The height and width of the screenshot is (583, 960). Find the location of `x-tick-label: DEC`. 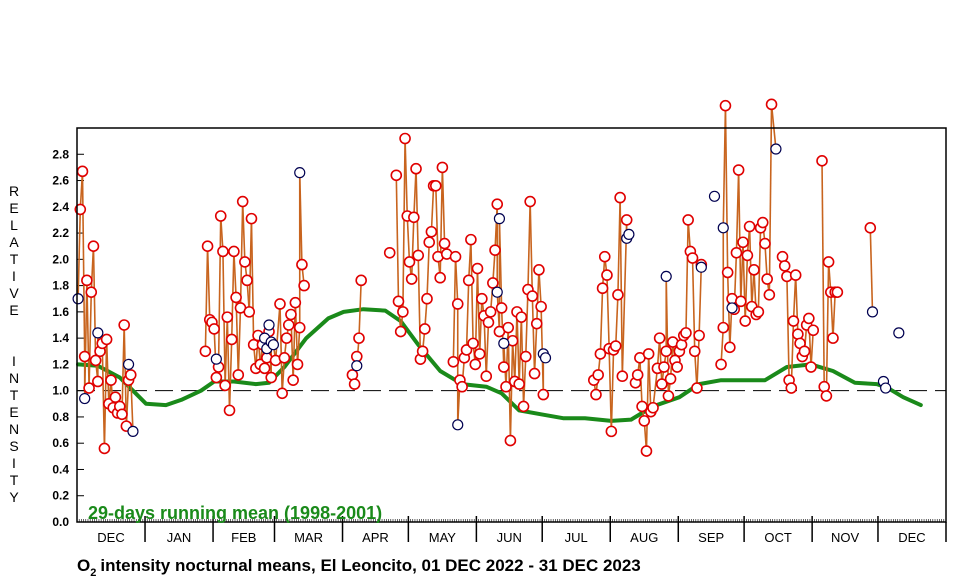

x-tick-label: DEC is located at coordinates (110, 537).